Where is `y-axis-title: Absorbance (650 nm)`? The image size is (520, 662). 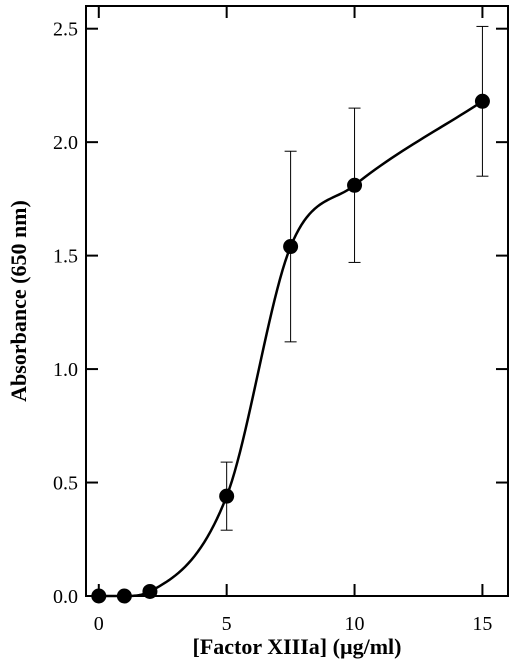 y-axis-title: Absorbance (650 nm) is located at coordinates (18, 301).